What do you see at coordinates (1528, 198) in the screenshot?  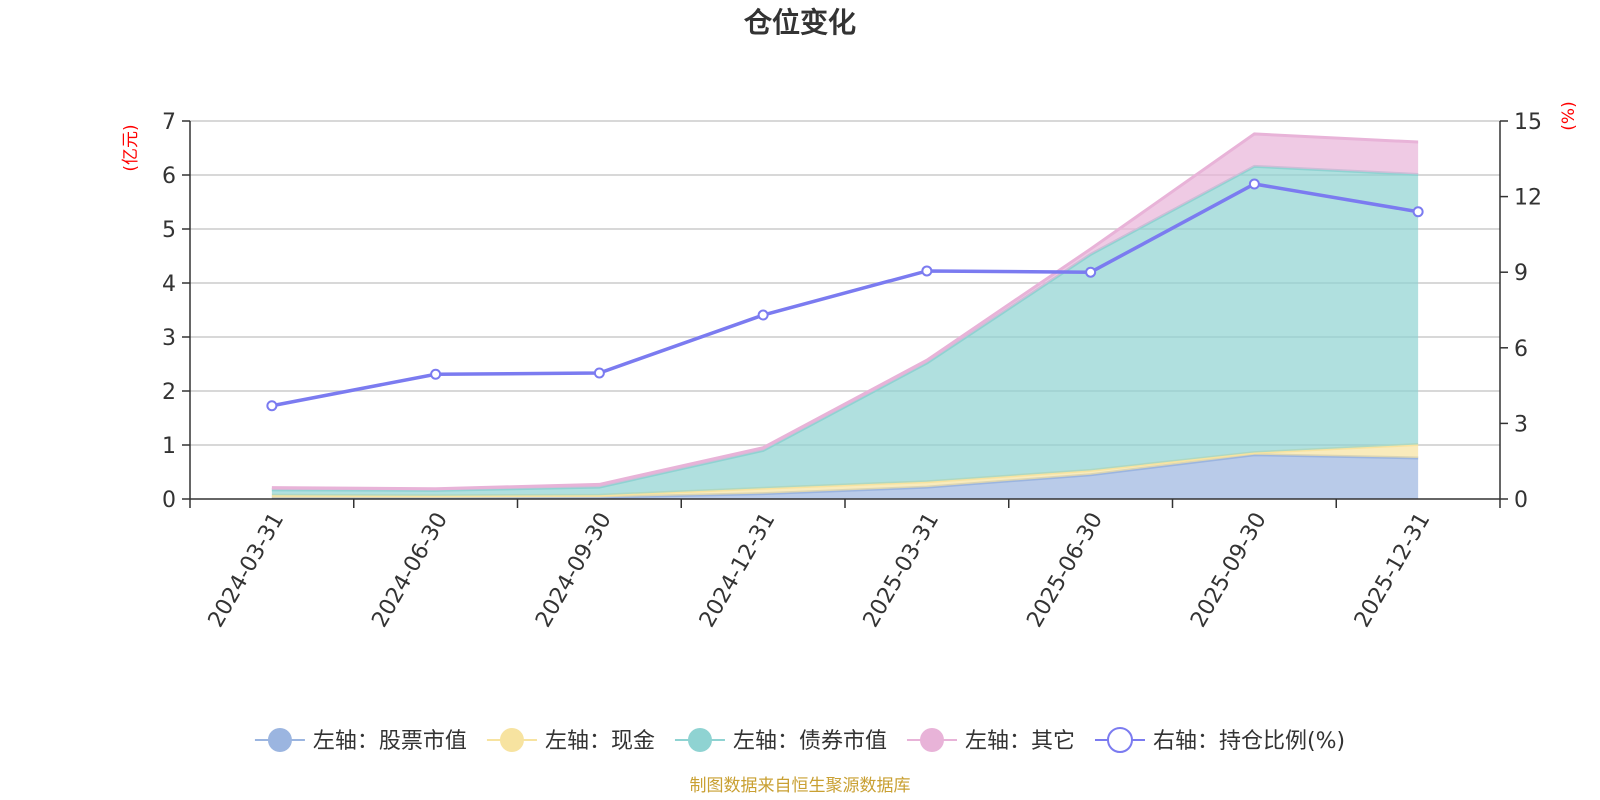 I see `right-tick-label: 12` at bounding box center [1528, 198].